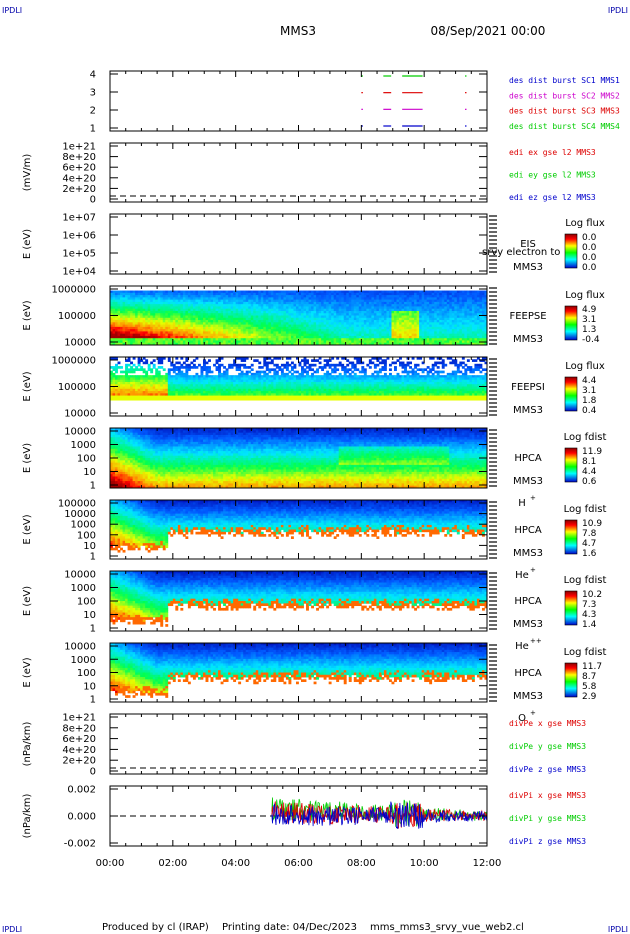 This screenshot has height=934, width=630. Describe the element at coordinates (618, 10) in the screenshot. I see `corner-label-top-right: IPDLI` at that location.